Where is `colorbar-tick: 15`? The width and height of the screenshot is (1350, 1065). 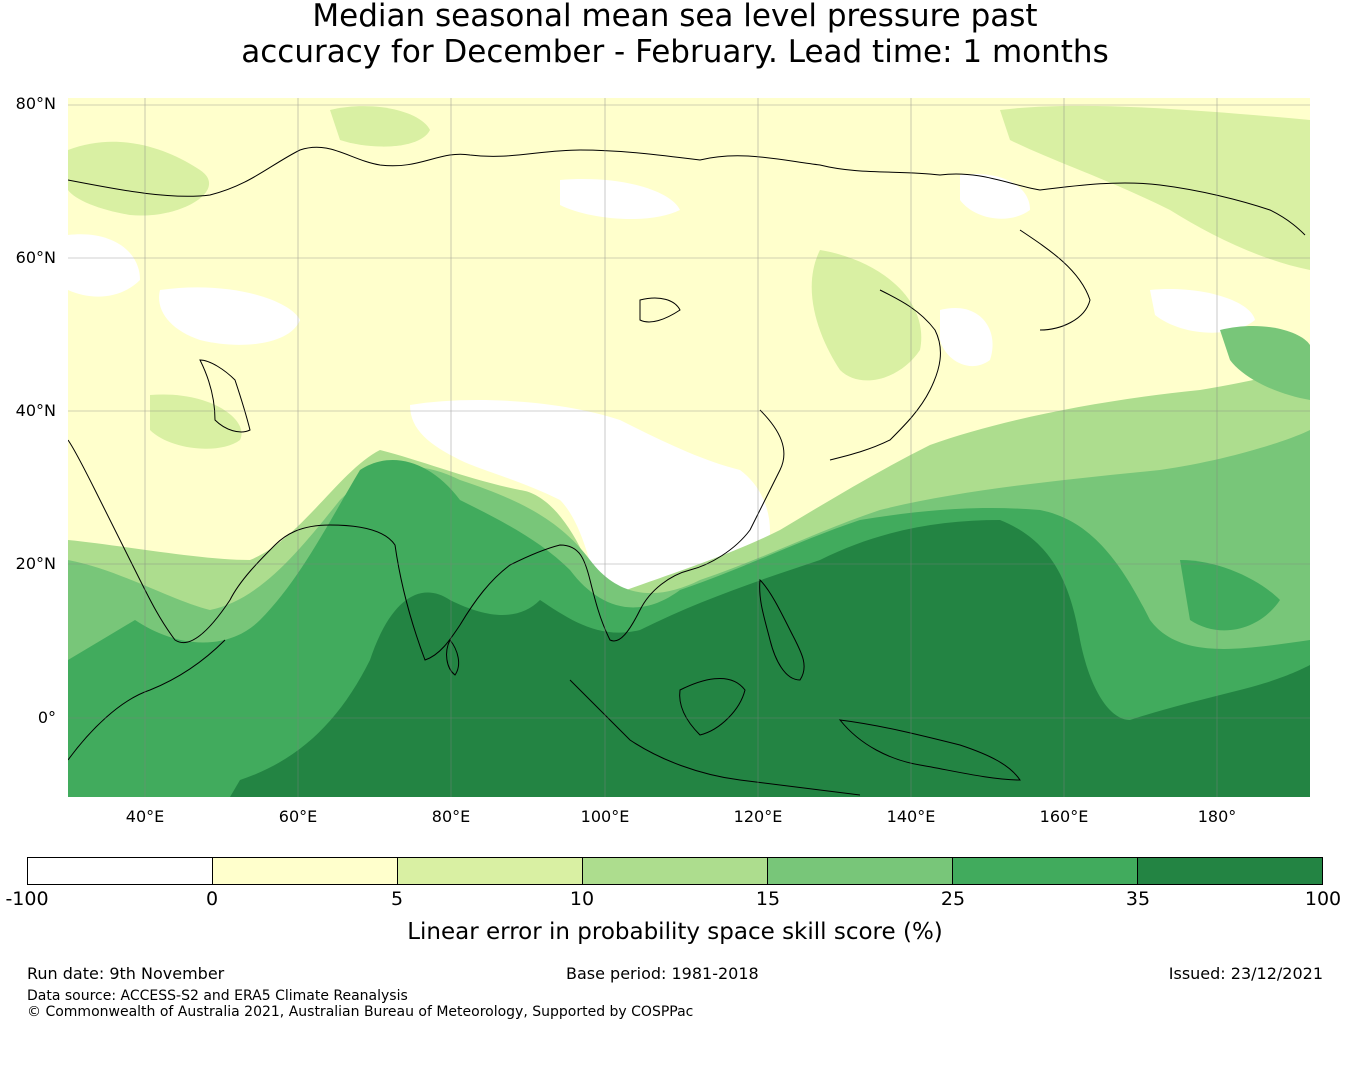 colorbar-tick: 15 is located at coordinates (768, 899).